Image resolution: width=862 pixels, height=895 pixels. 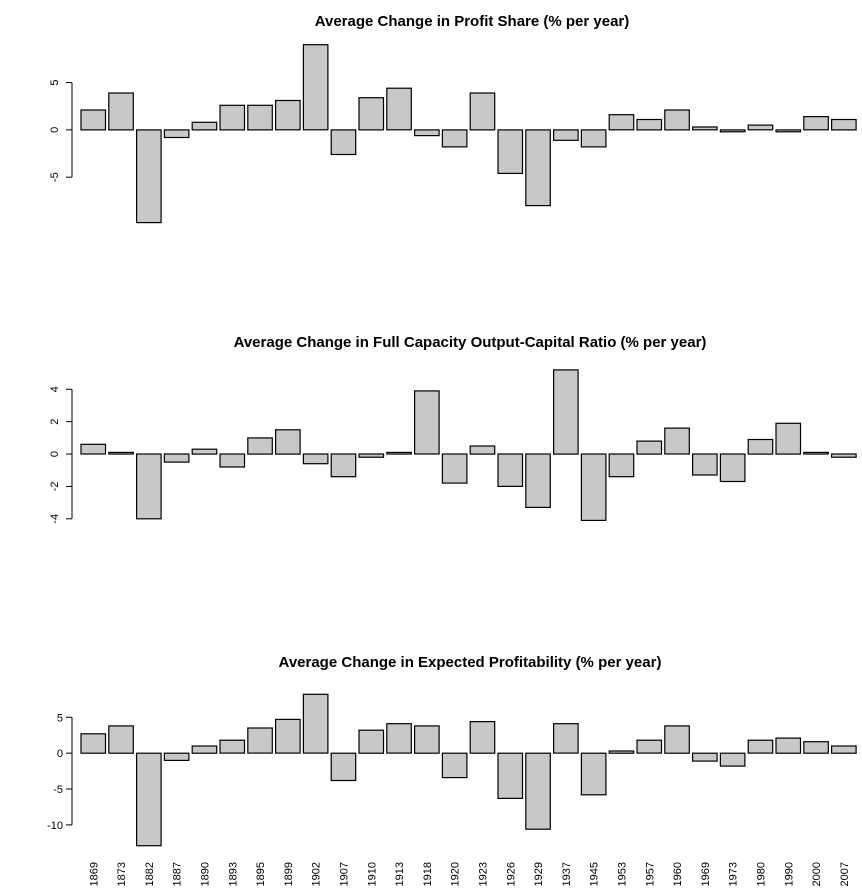 I want to click on x-tick-label: 1873, so click(x=122, y=874).